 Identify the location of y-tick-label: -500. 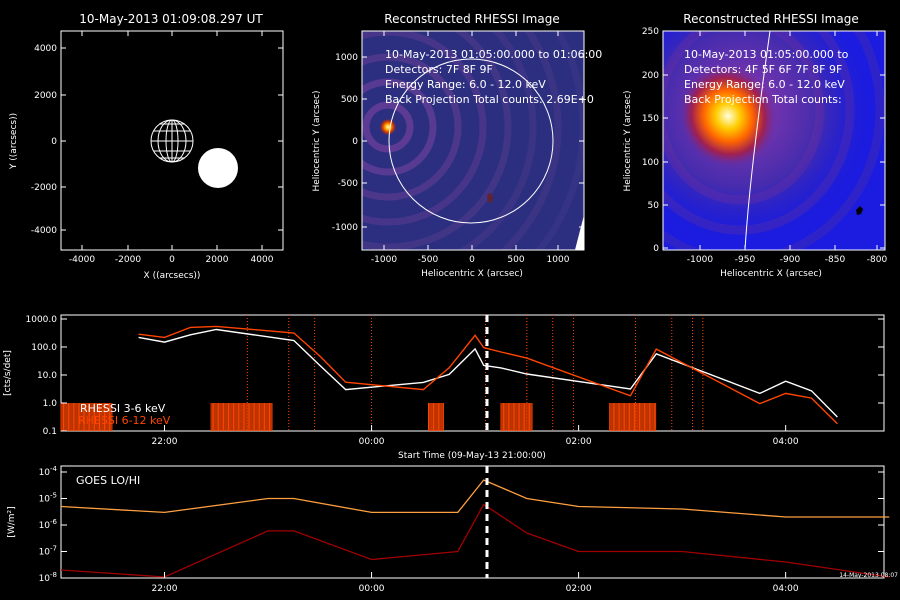
(348, 184).